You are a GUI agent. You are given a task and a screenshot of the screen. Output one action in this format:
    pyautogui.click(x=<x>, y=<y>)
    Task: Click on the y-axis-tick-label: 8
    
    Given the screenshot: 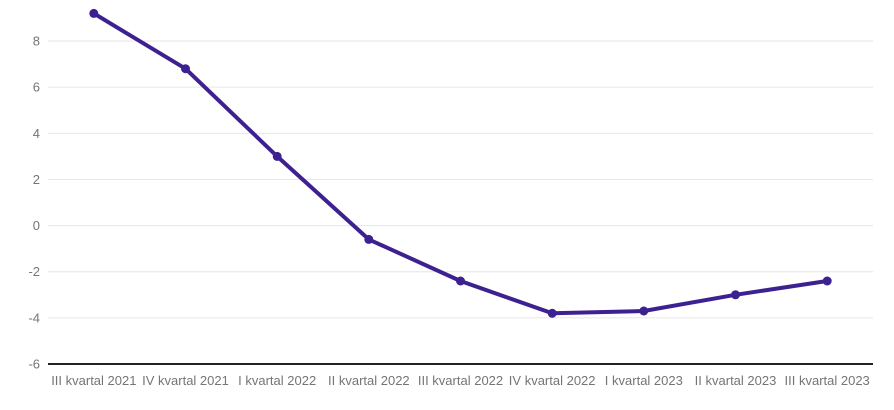 What is the action you would take?
    pyautogui.click(x=36, y=41)
    